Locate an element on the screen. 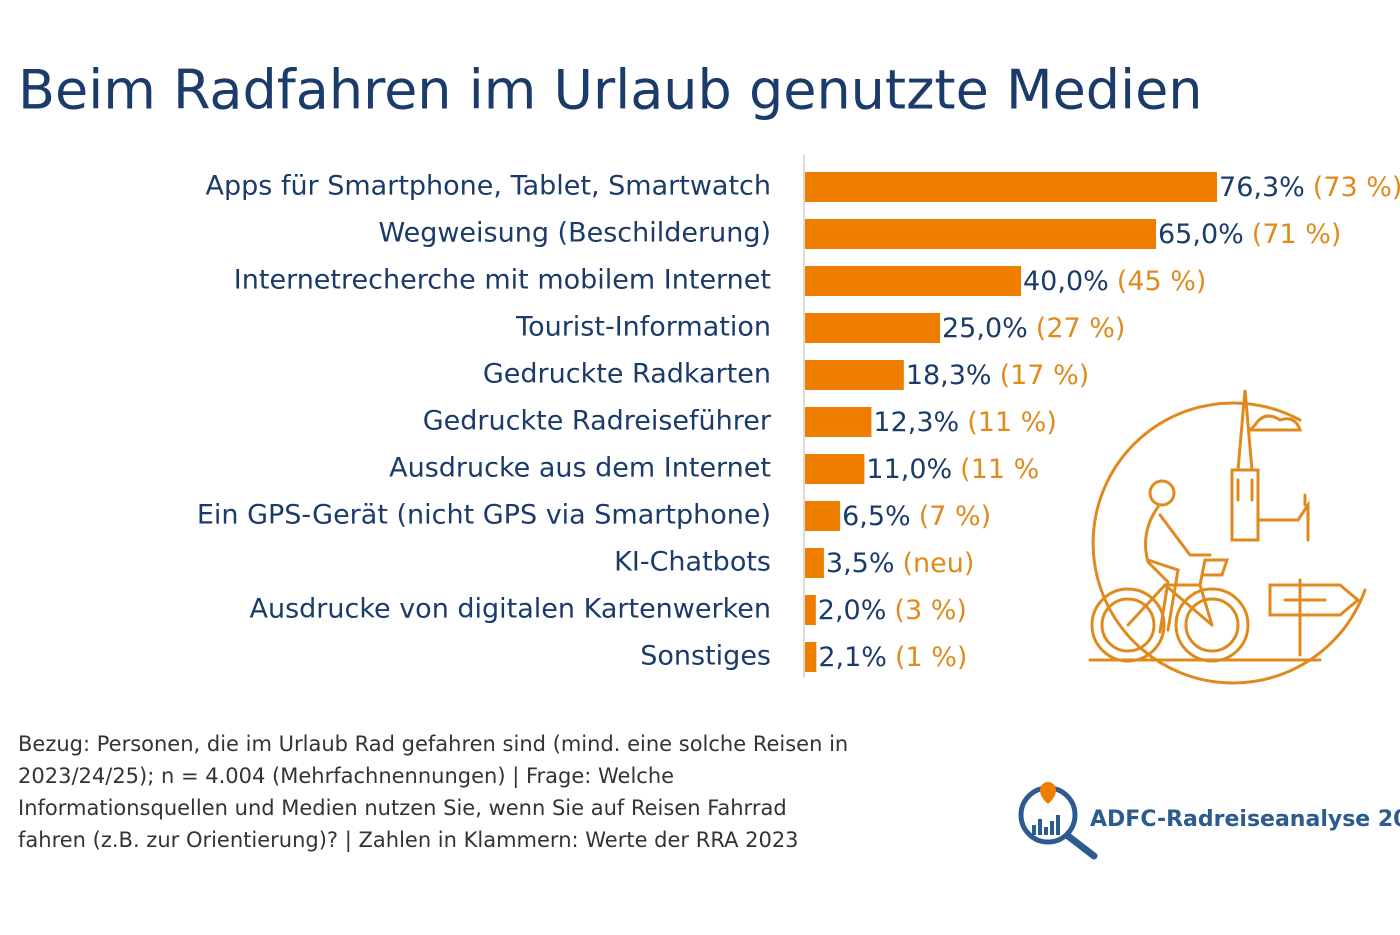  chart-title: Beim Radfahren im Urlaub genutzte Medien is located at coordinates (610, 90).